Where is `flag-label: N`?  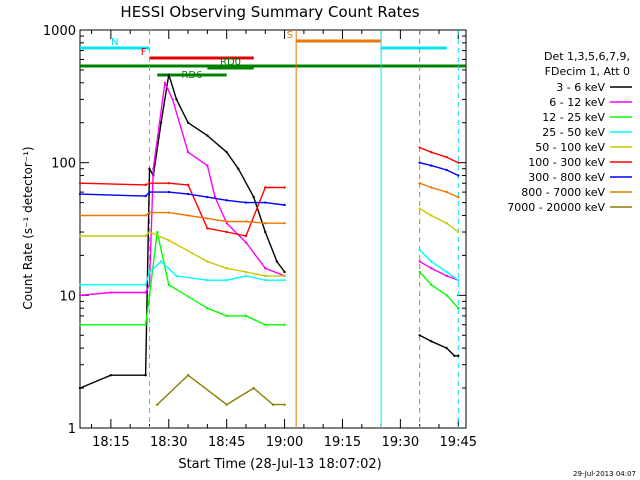 flag-label: N is located at coordinates (114, 42).